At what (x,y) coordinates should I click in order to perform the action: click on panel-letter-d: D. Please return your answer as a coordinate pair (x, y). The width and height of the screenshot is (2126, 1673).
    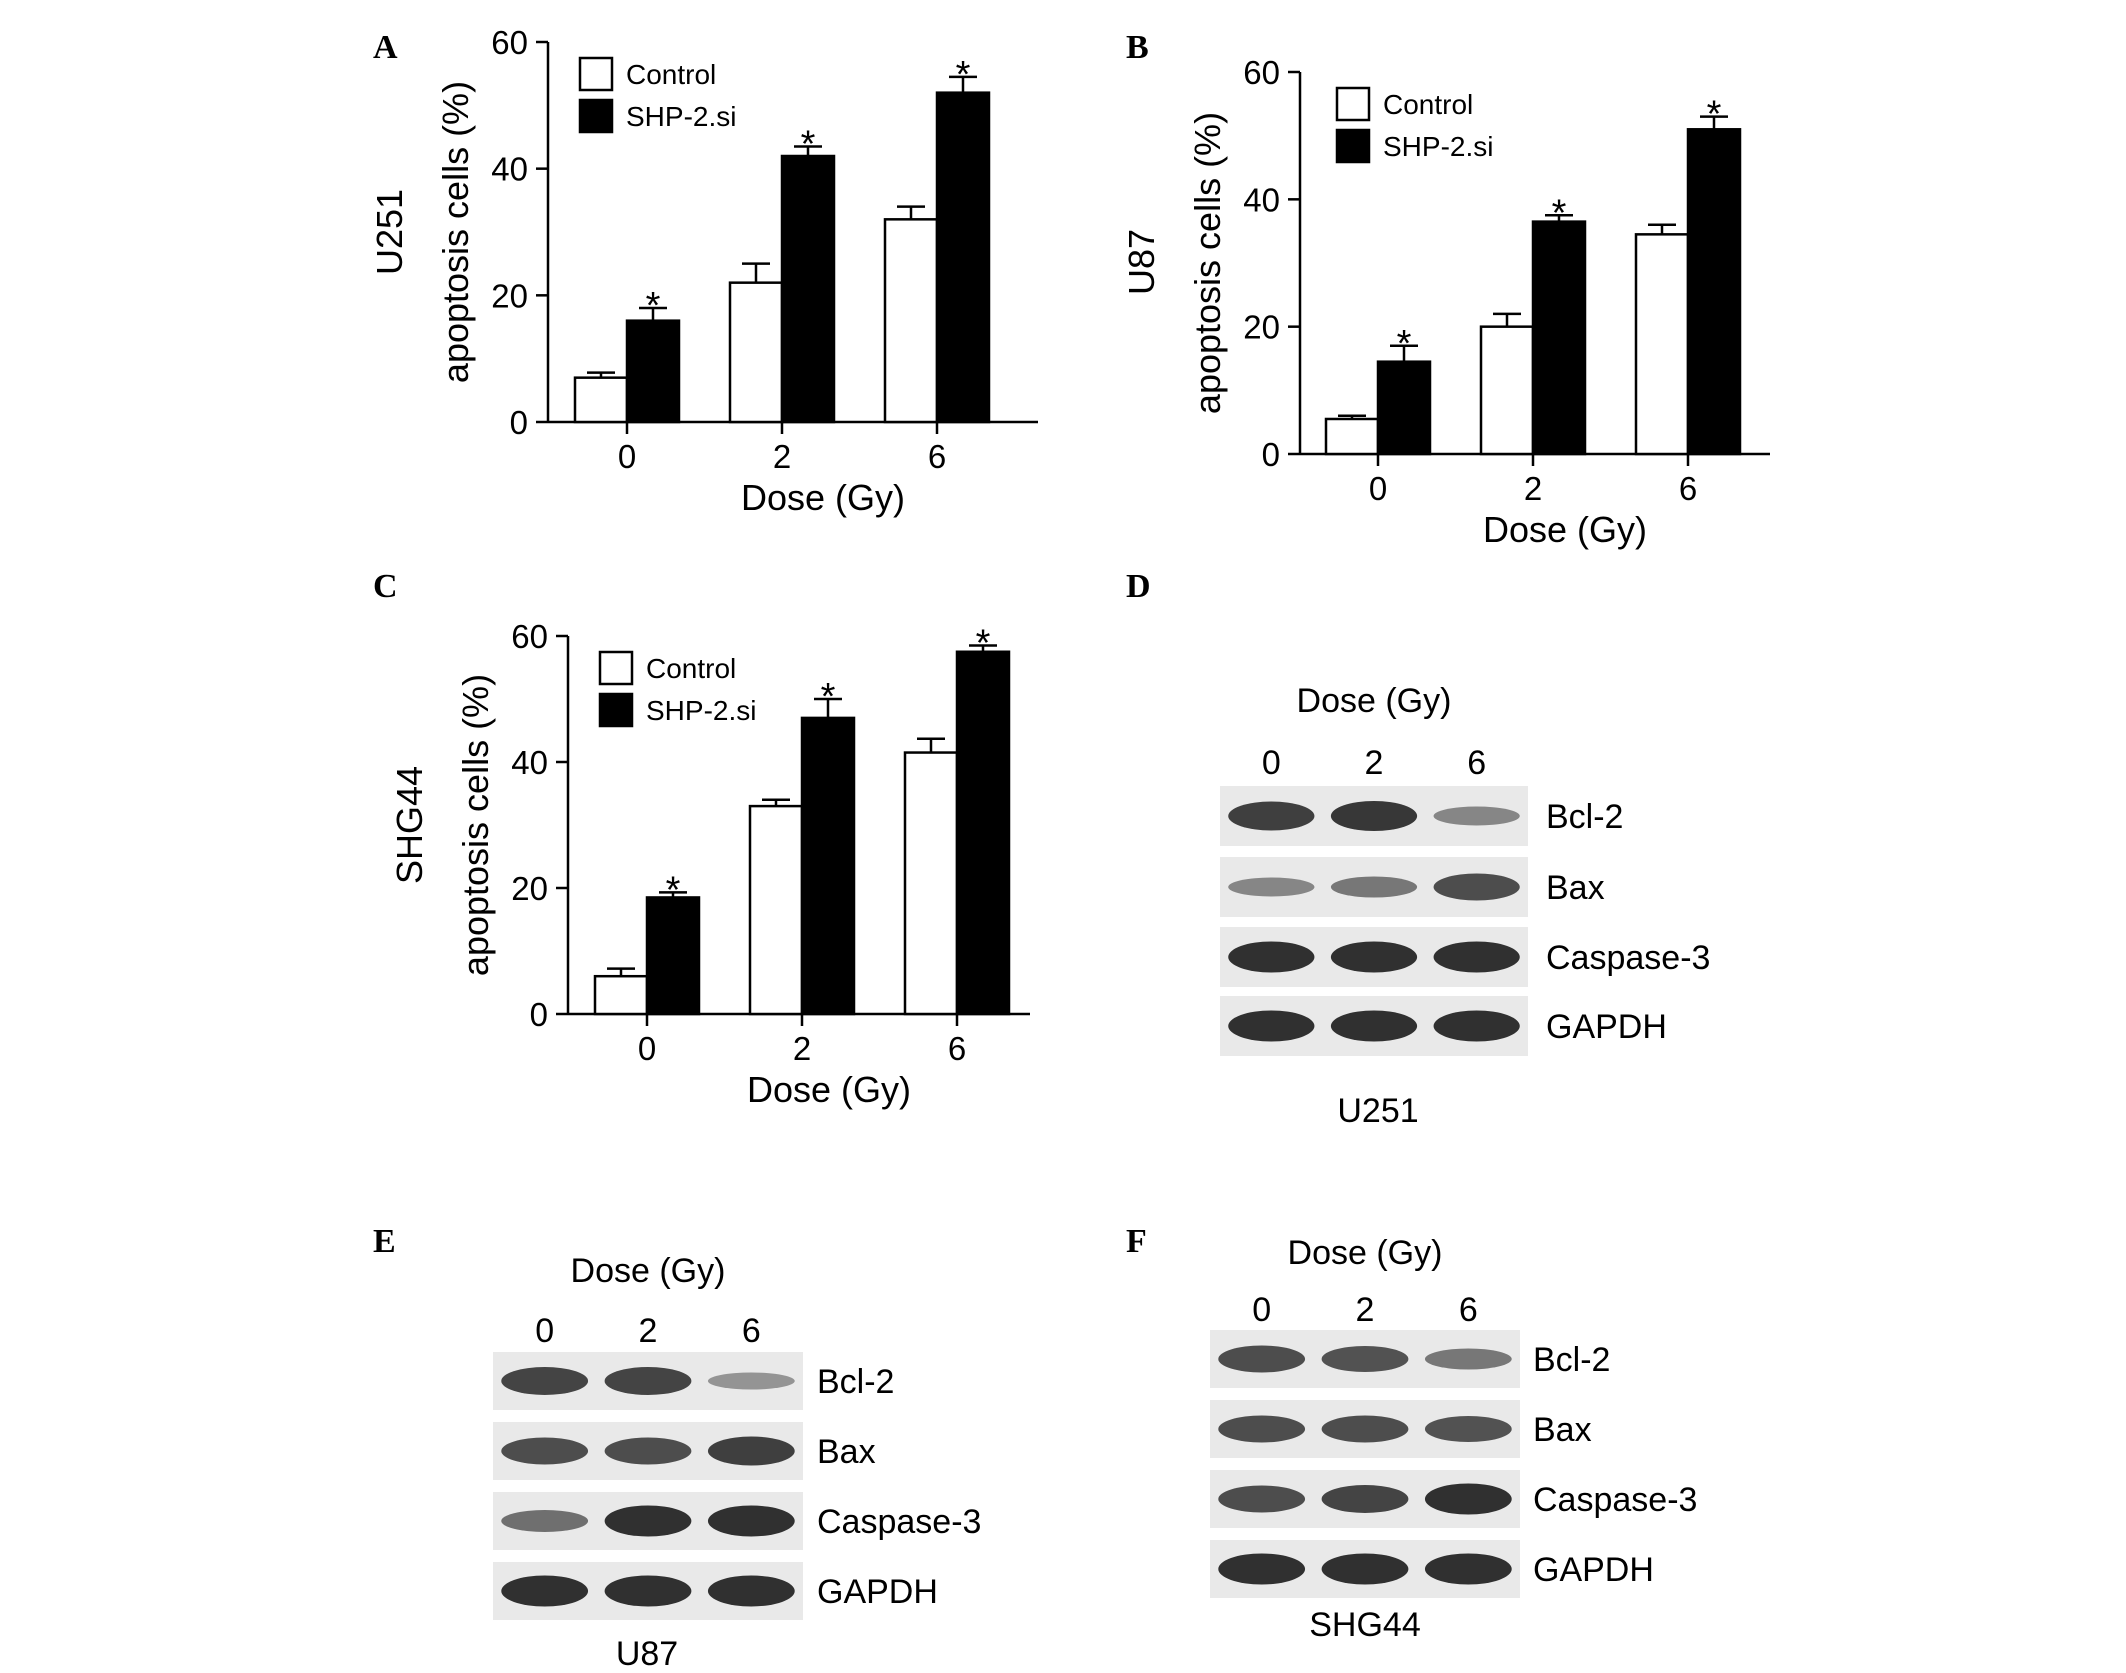
    Looking at the image, I should click on (1138, 586).